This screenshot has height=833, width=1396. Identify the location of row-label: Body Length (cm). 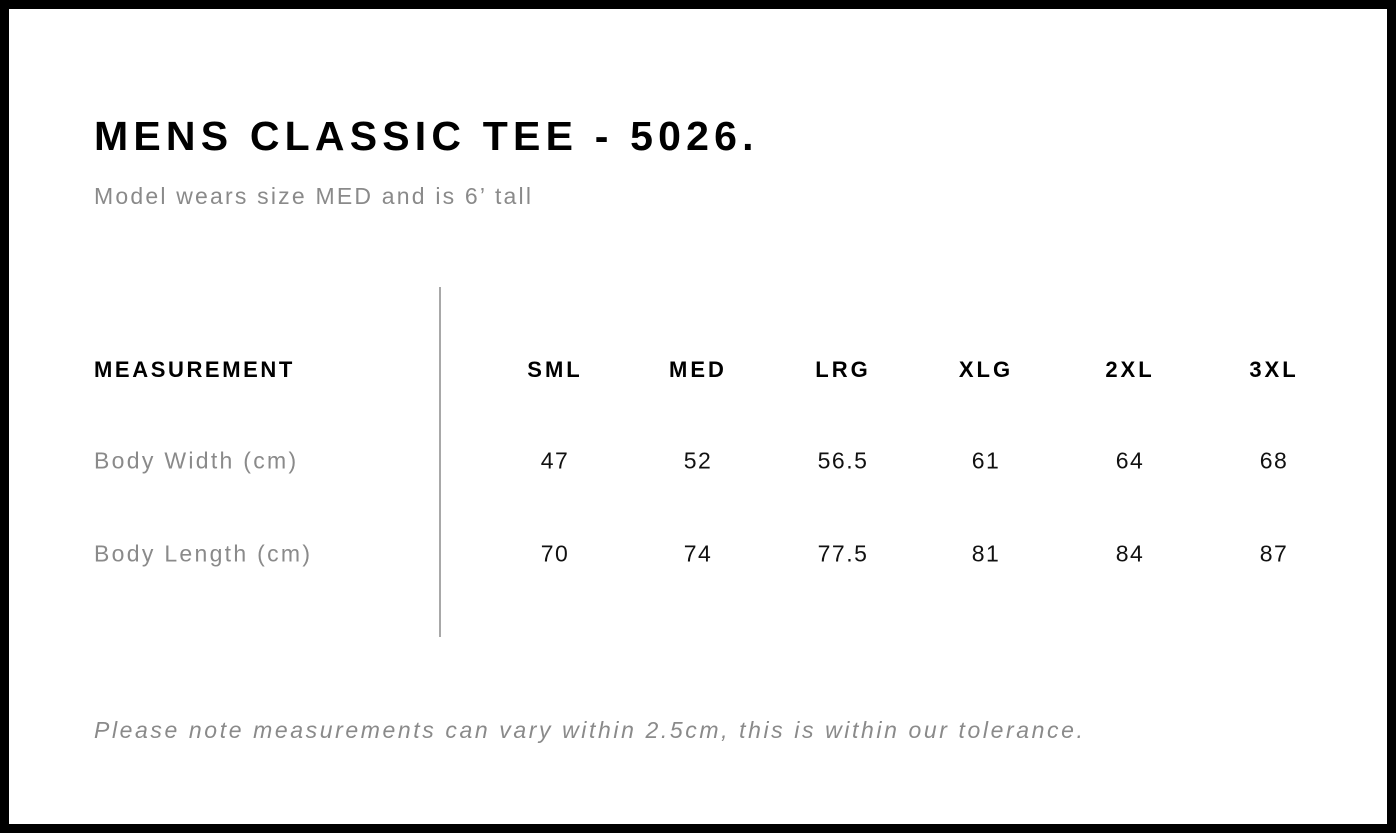
(203, 553).